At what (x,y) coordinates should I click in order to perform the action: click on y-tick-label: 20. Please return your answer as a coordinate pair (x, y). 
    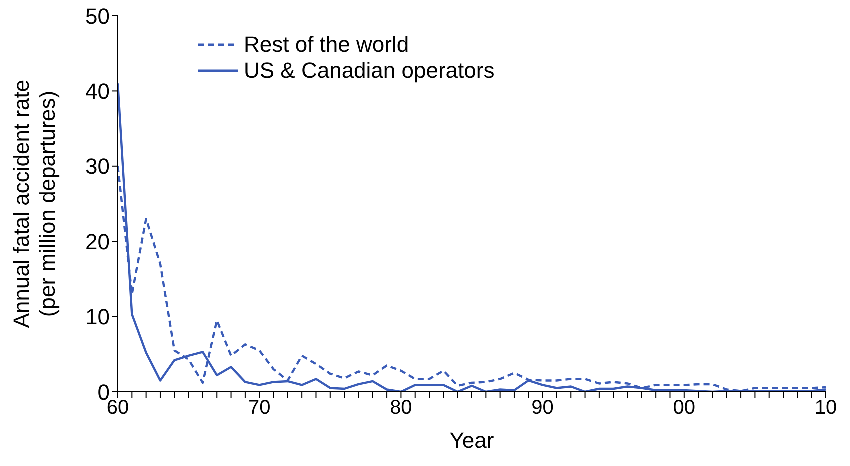
    Looking at the image, I should click on (98, 241).